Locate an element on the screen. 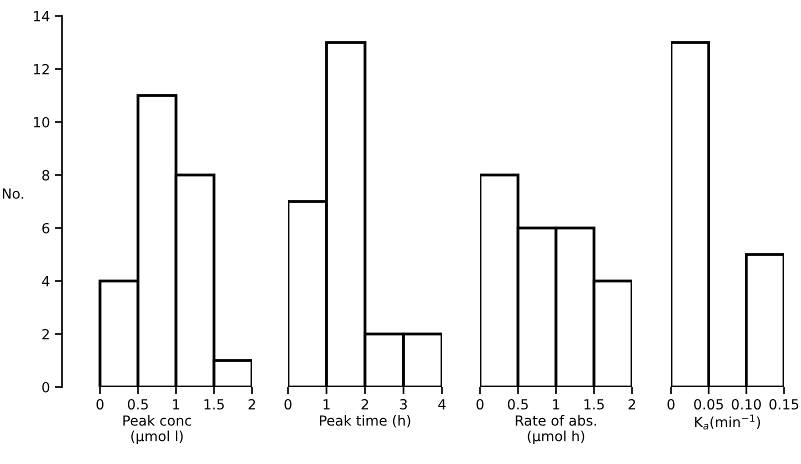  x-axis-title: Rate of abs. (μmol h) is located at coordinates (556, 429).